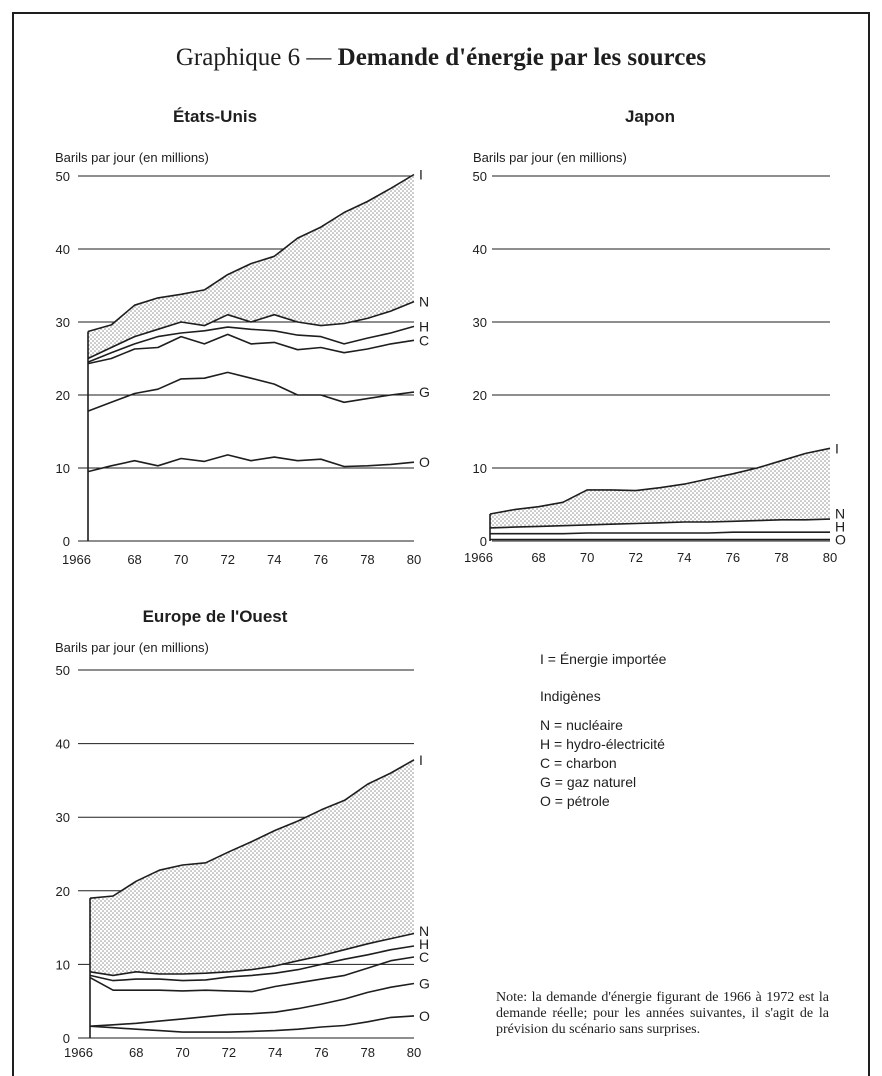 This screenshot has width=882, height=1076. I want to click on chart-title: États-Unis, so click(215, 116).